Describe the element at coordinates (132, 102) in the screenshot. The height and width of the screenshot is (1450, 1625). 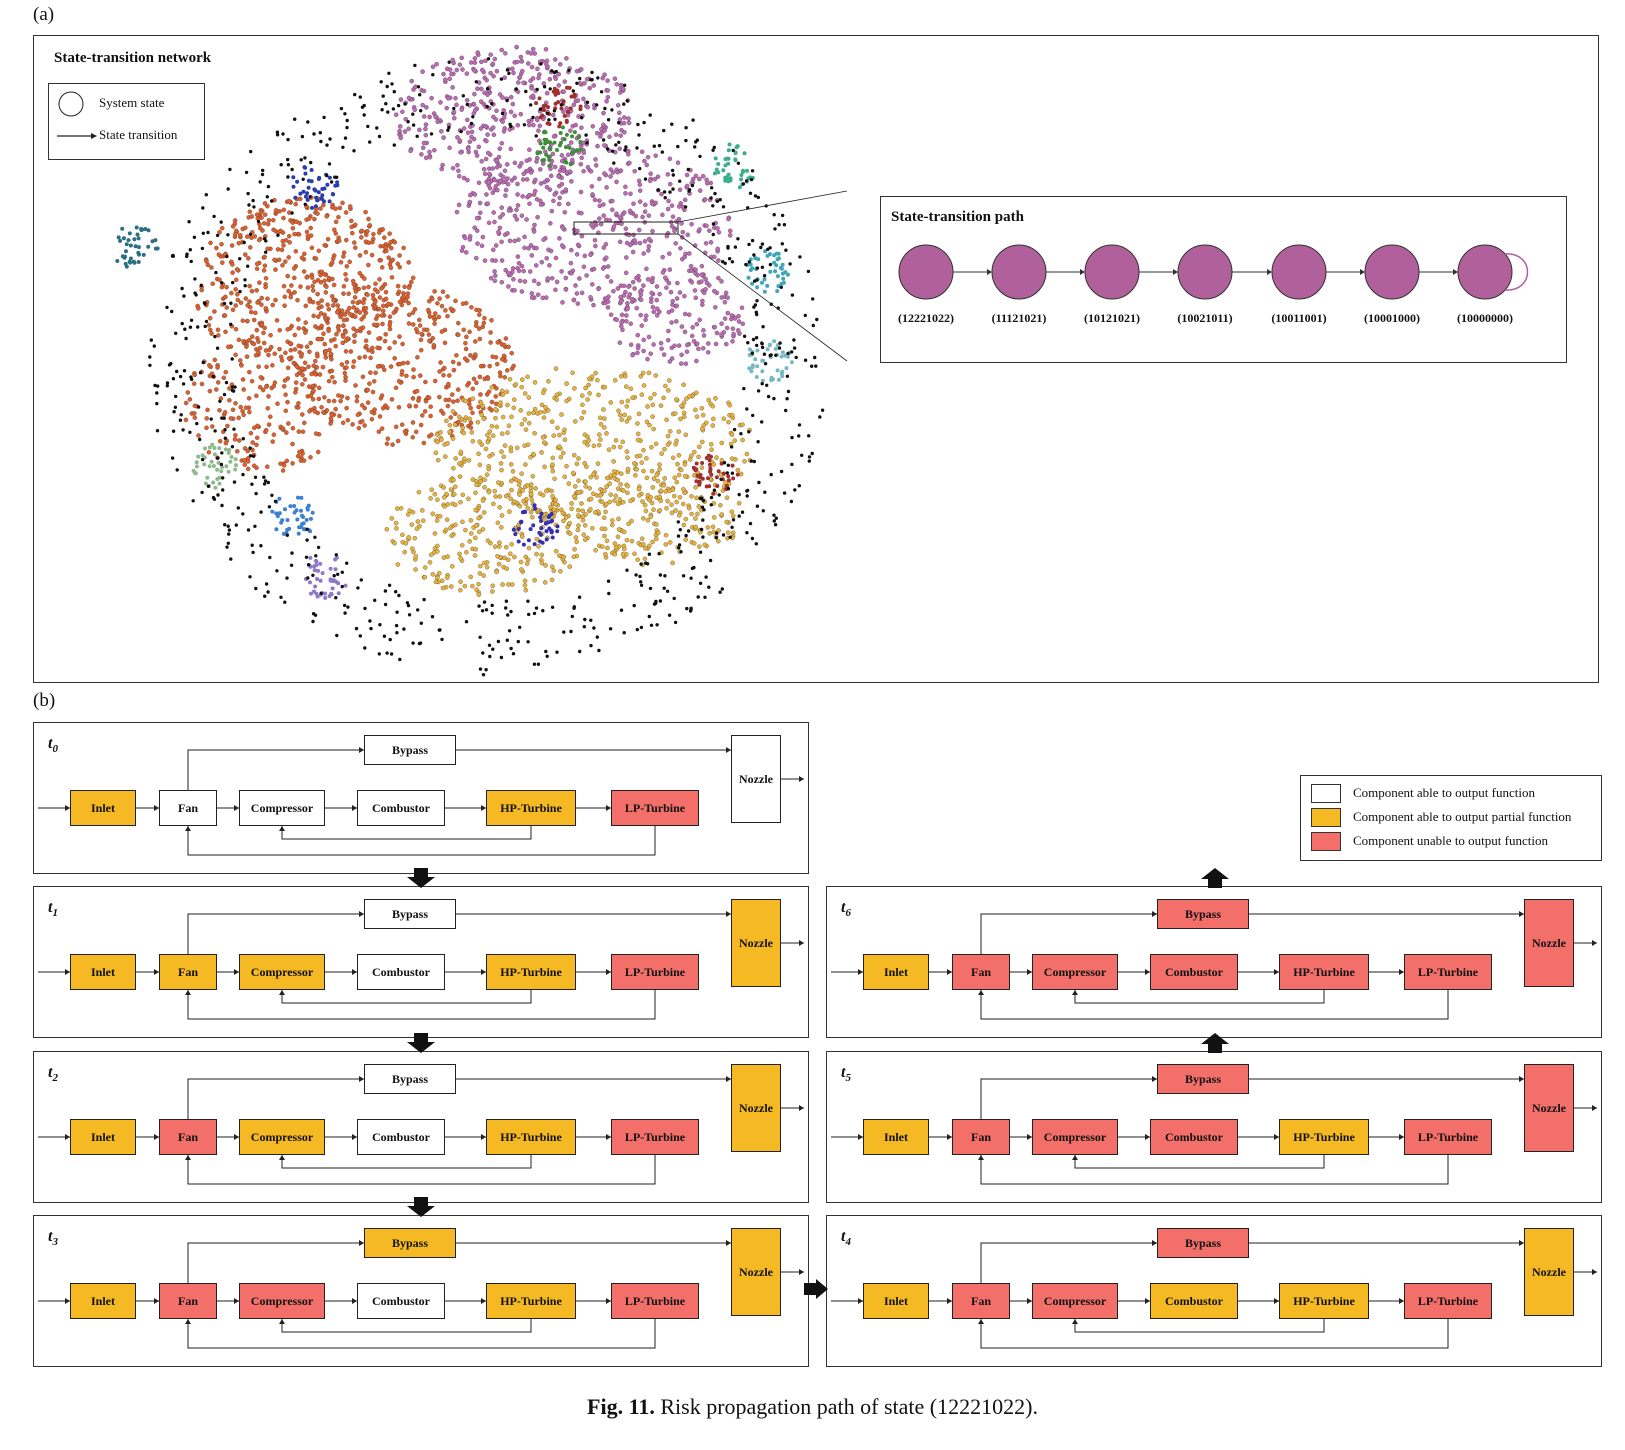
I see `legend-system-state: System state` at that location.